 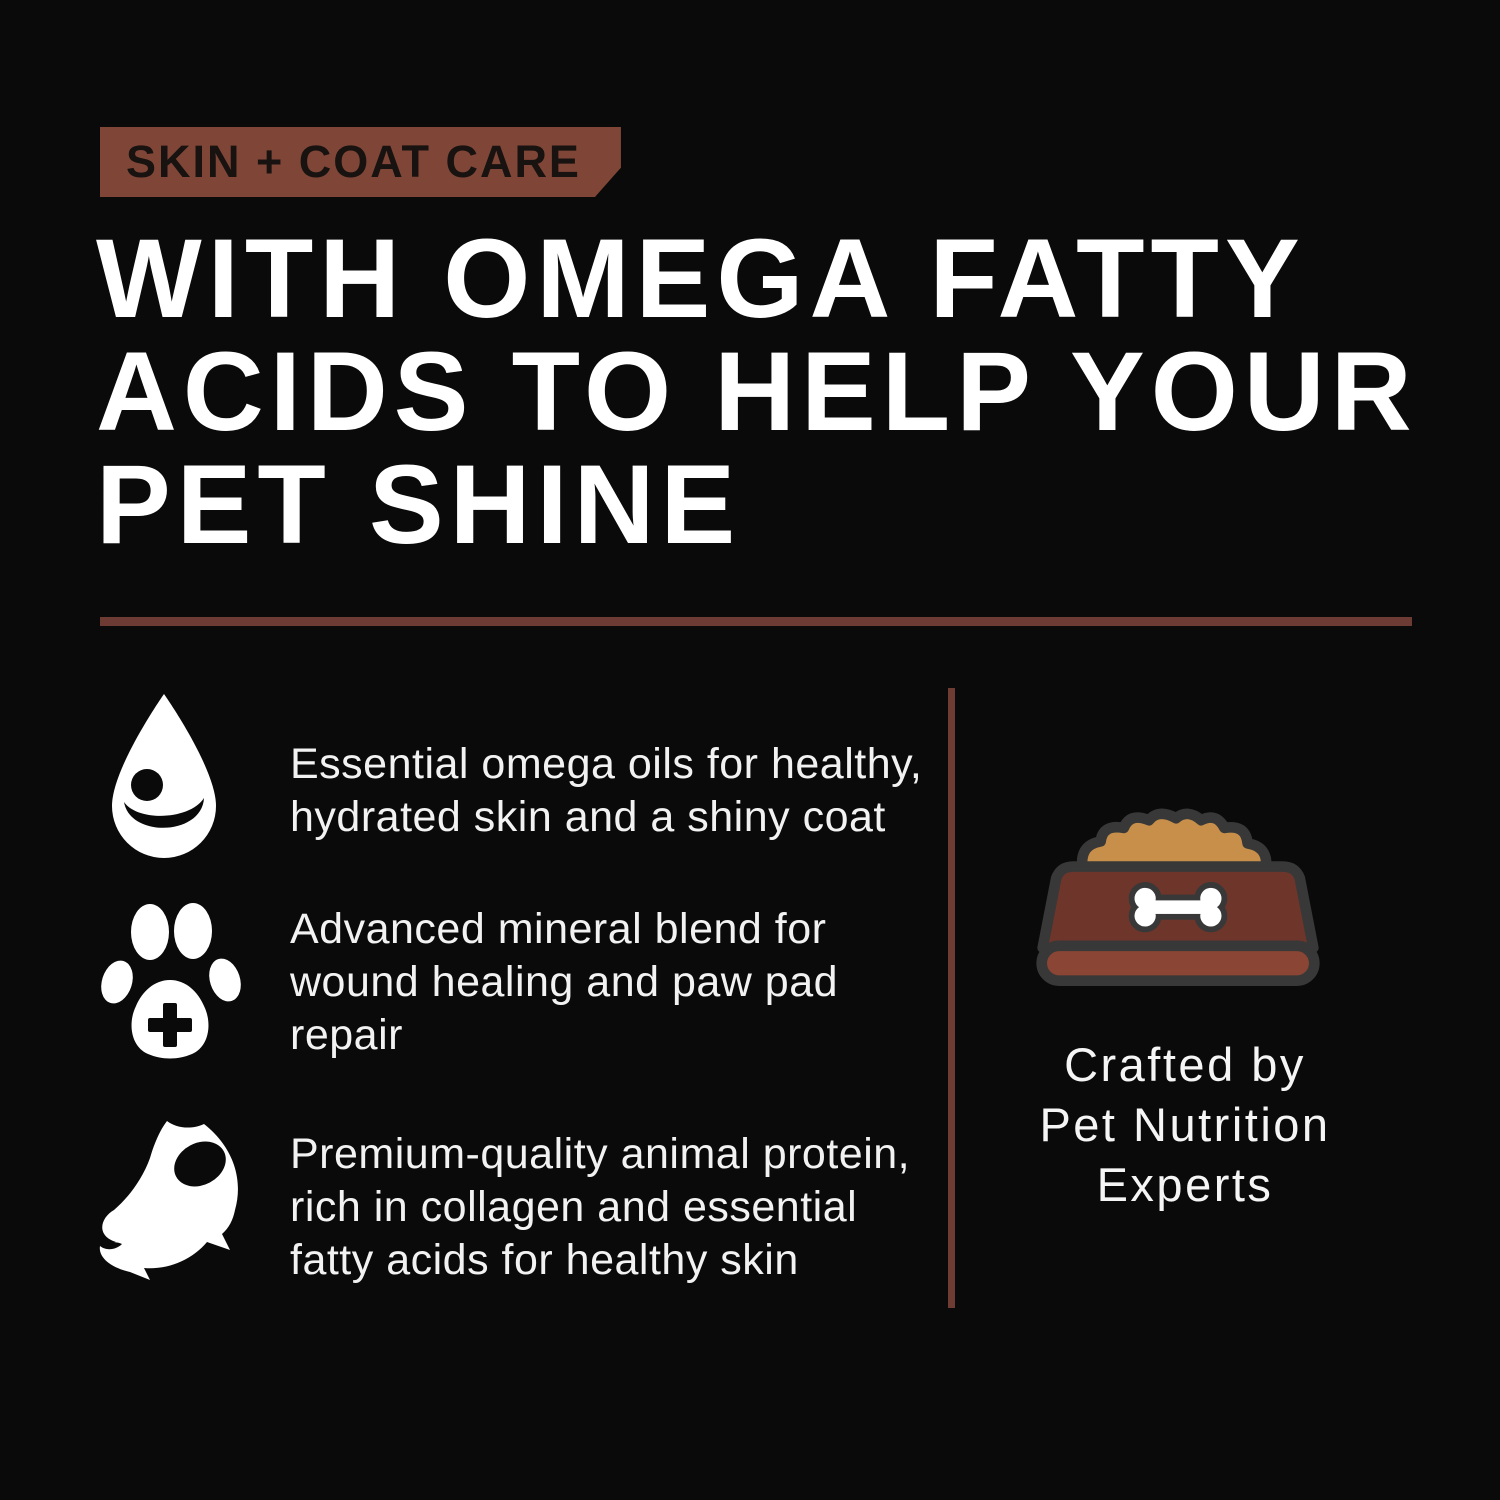 I want to click on crafted-by-caption: Crafted by Pet Nutrition Experts, so click(x=1185, y=1124).